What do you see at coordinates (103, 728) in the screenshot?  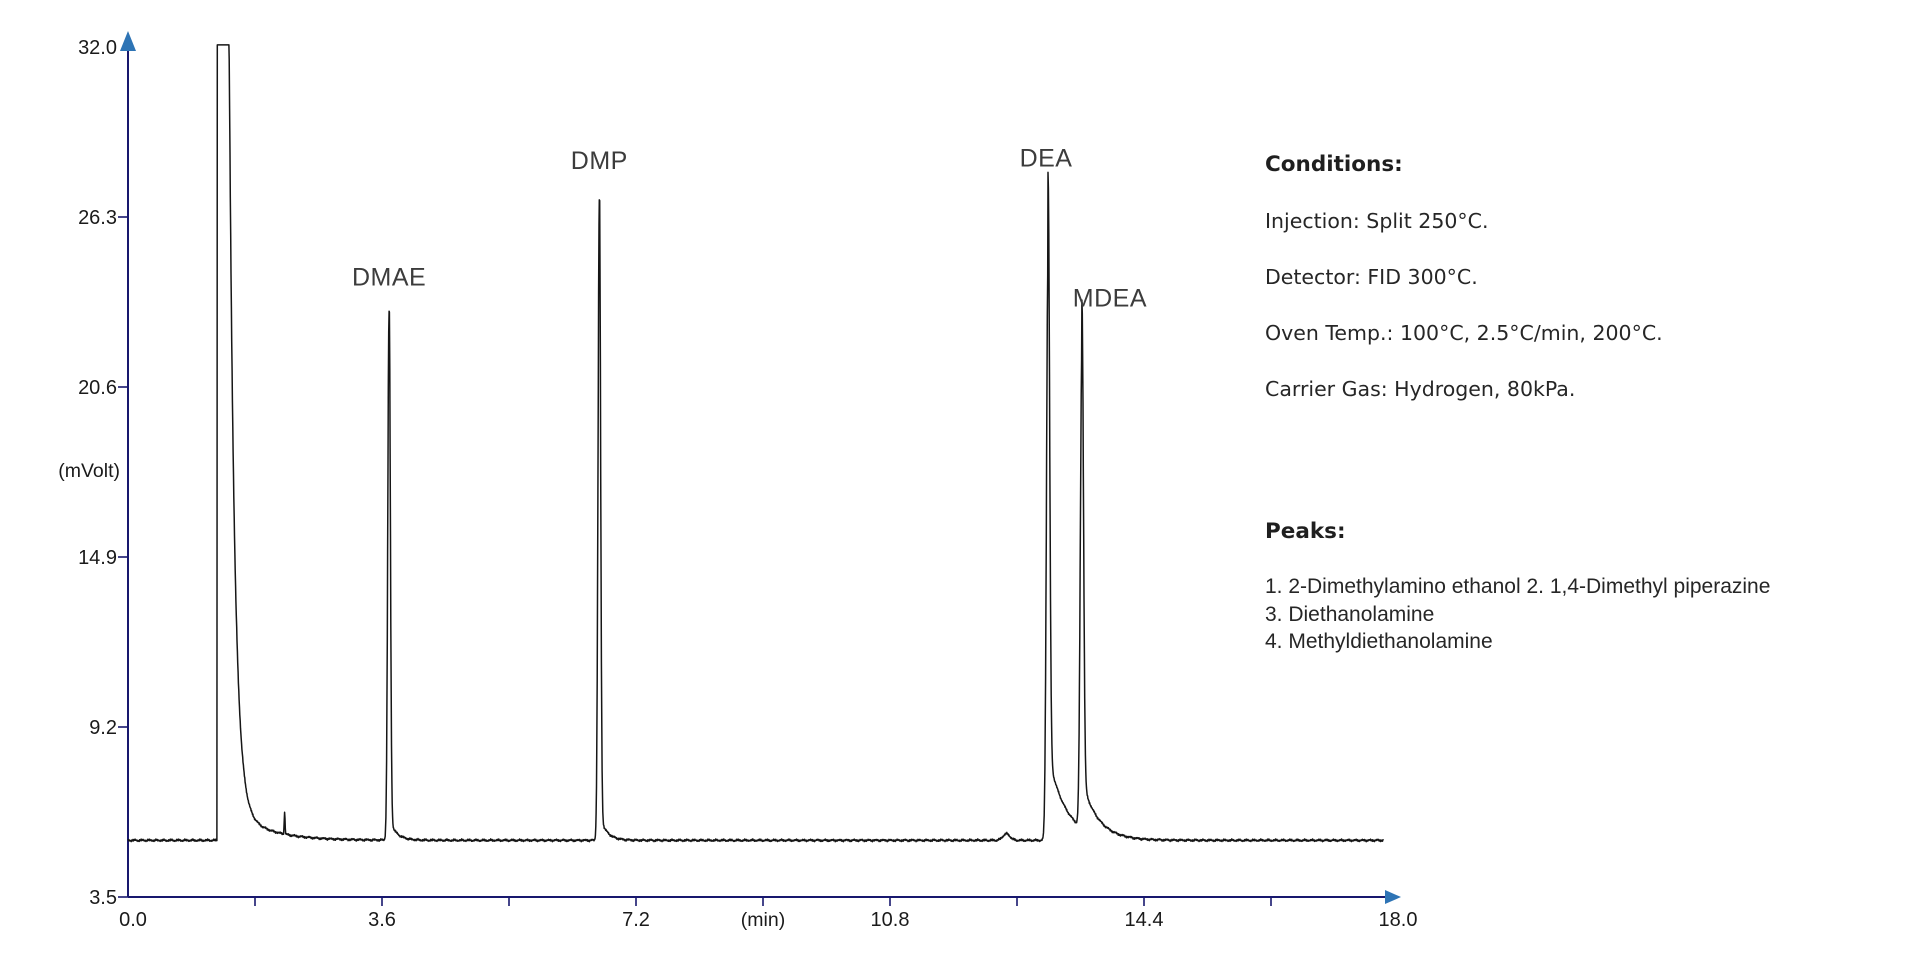 I see `y-tick-label: 9.2` at bounding box center [103, 728].